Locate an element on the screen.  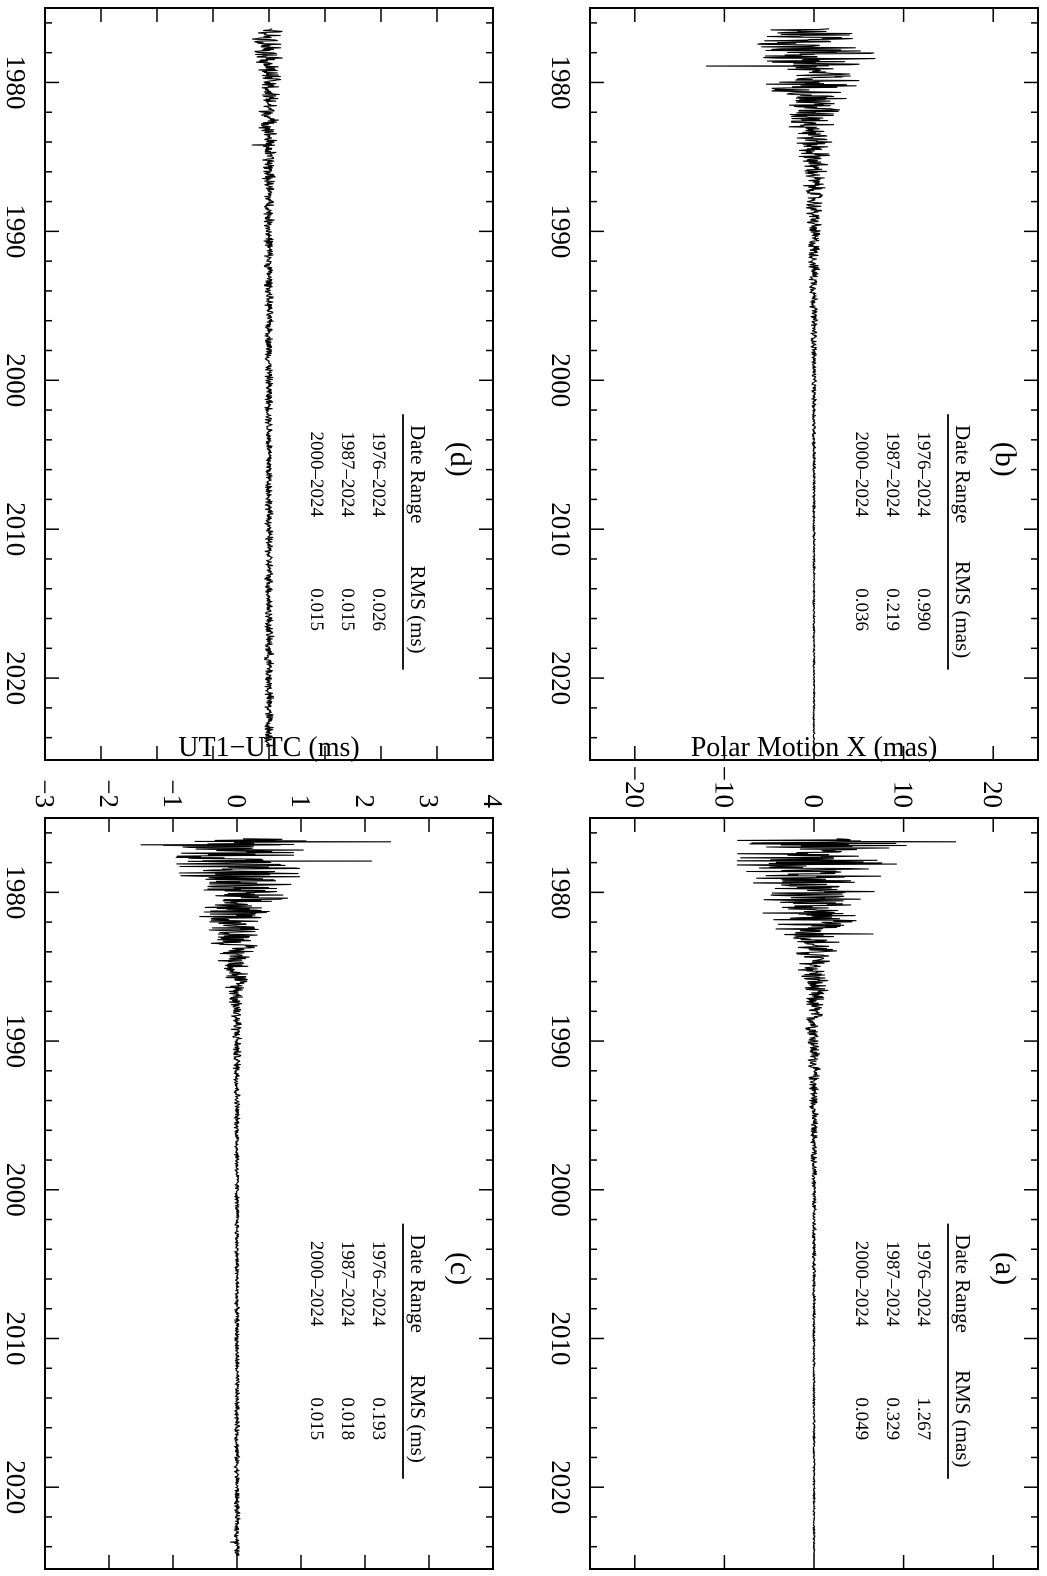
panel-label: (a) is located at coordinates (1005, 1268).